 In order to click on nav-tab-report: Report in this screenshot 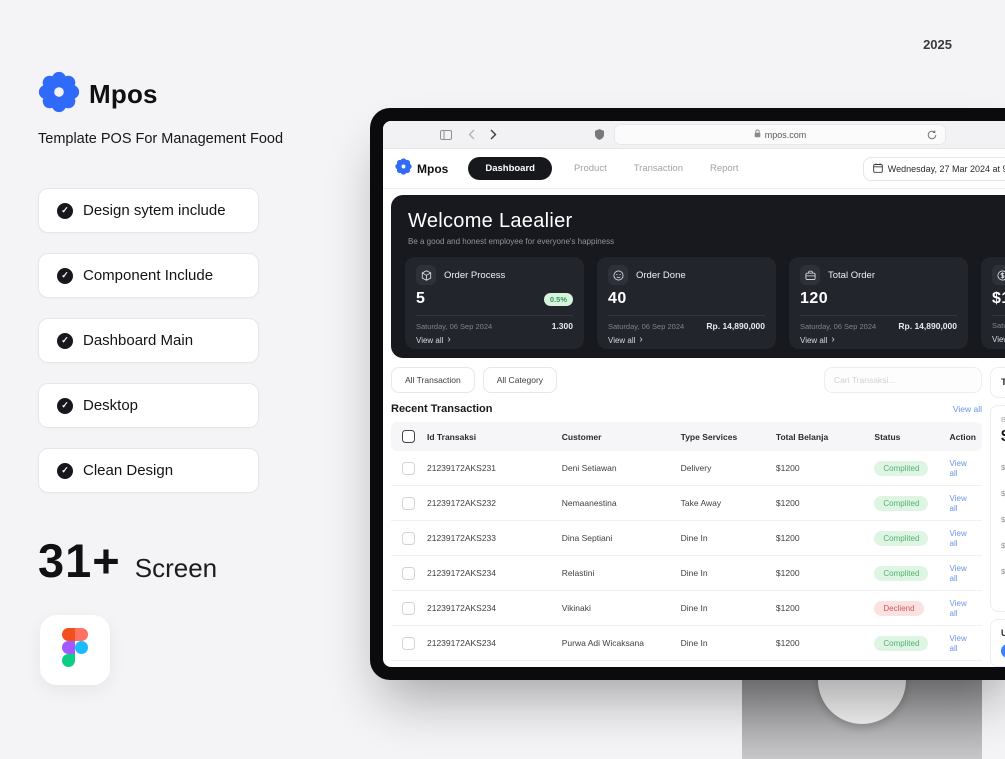, I will do `click(724, 168)`.